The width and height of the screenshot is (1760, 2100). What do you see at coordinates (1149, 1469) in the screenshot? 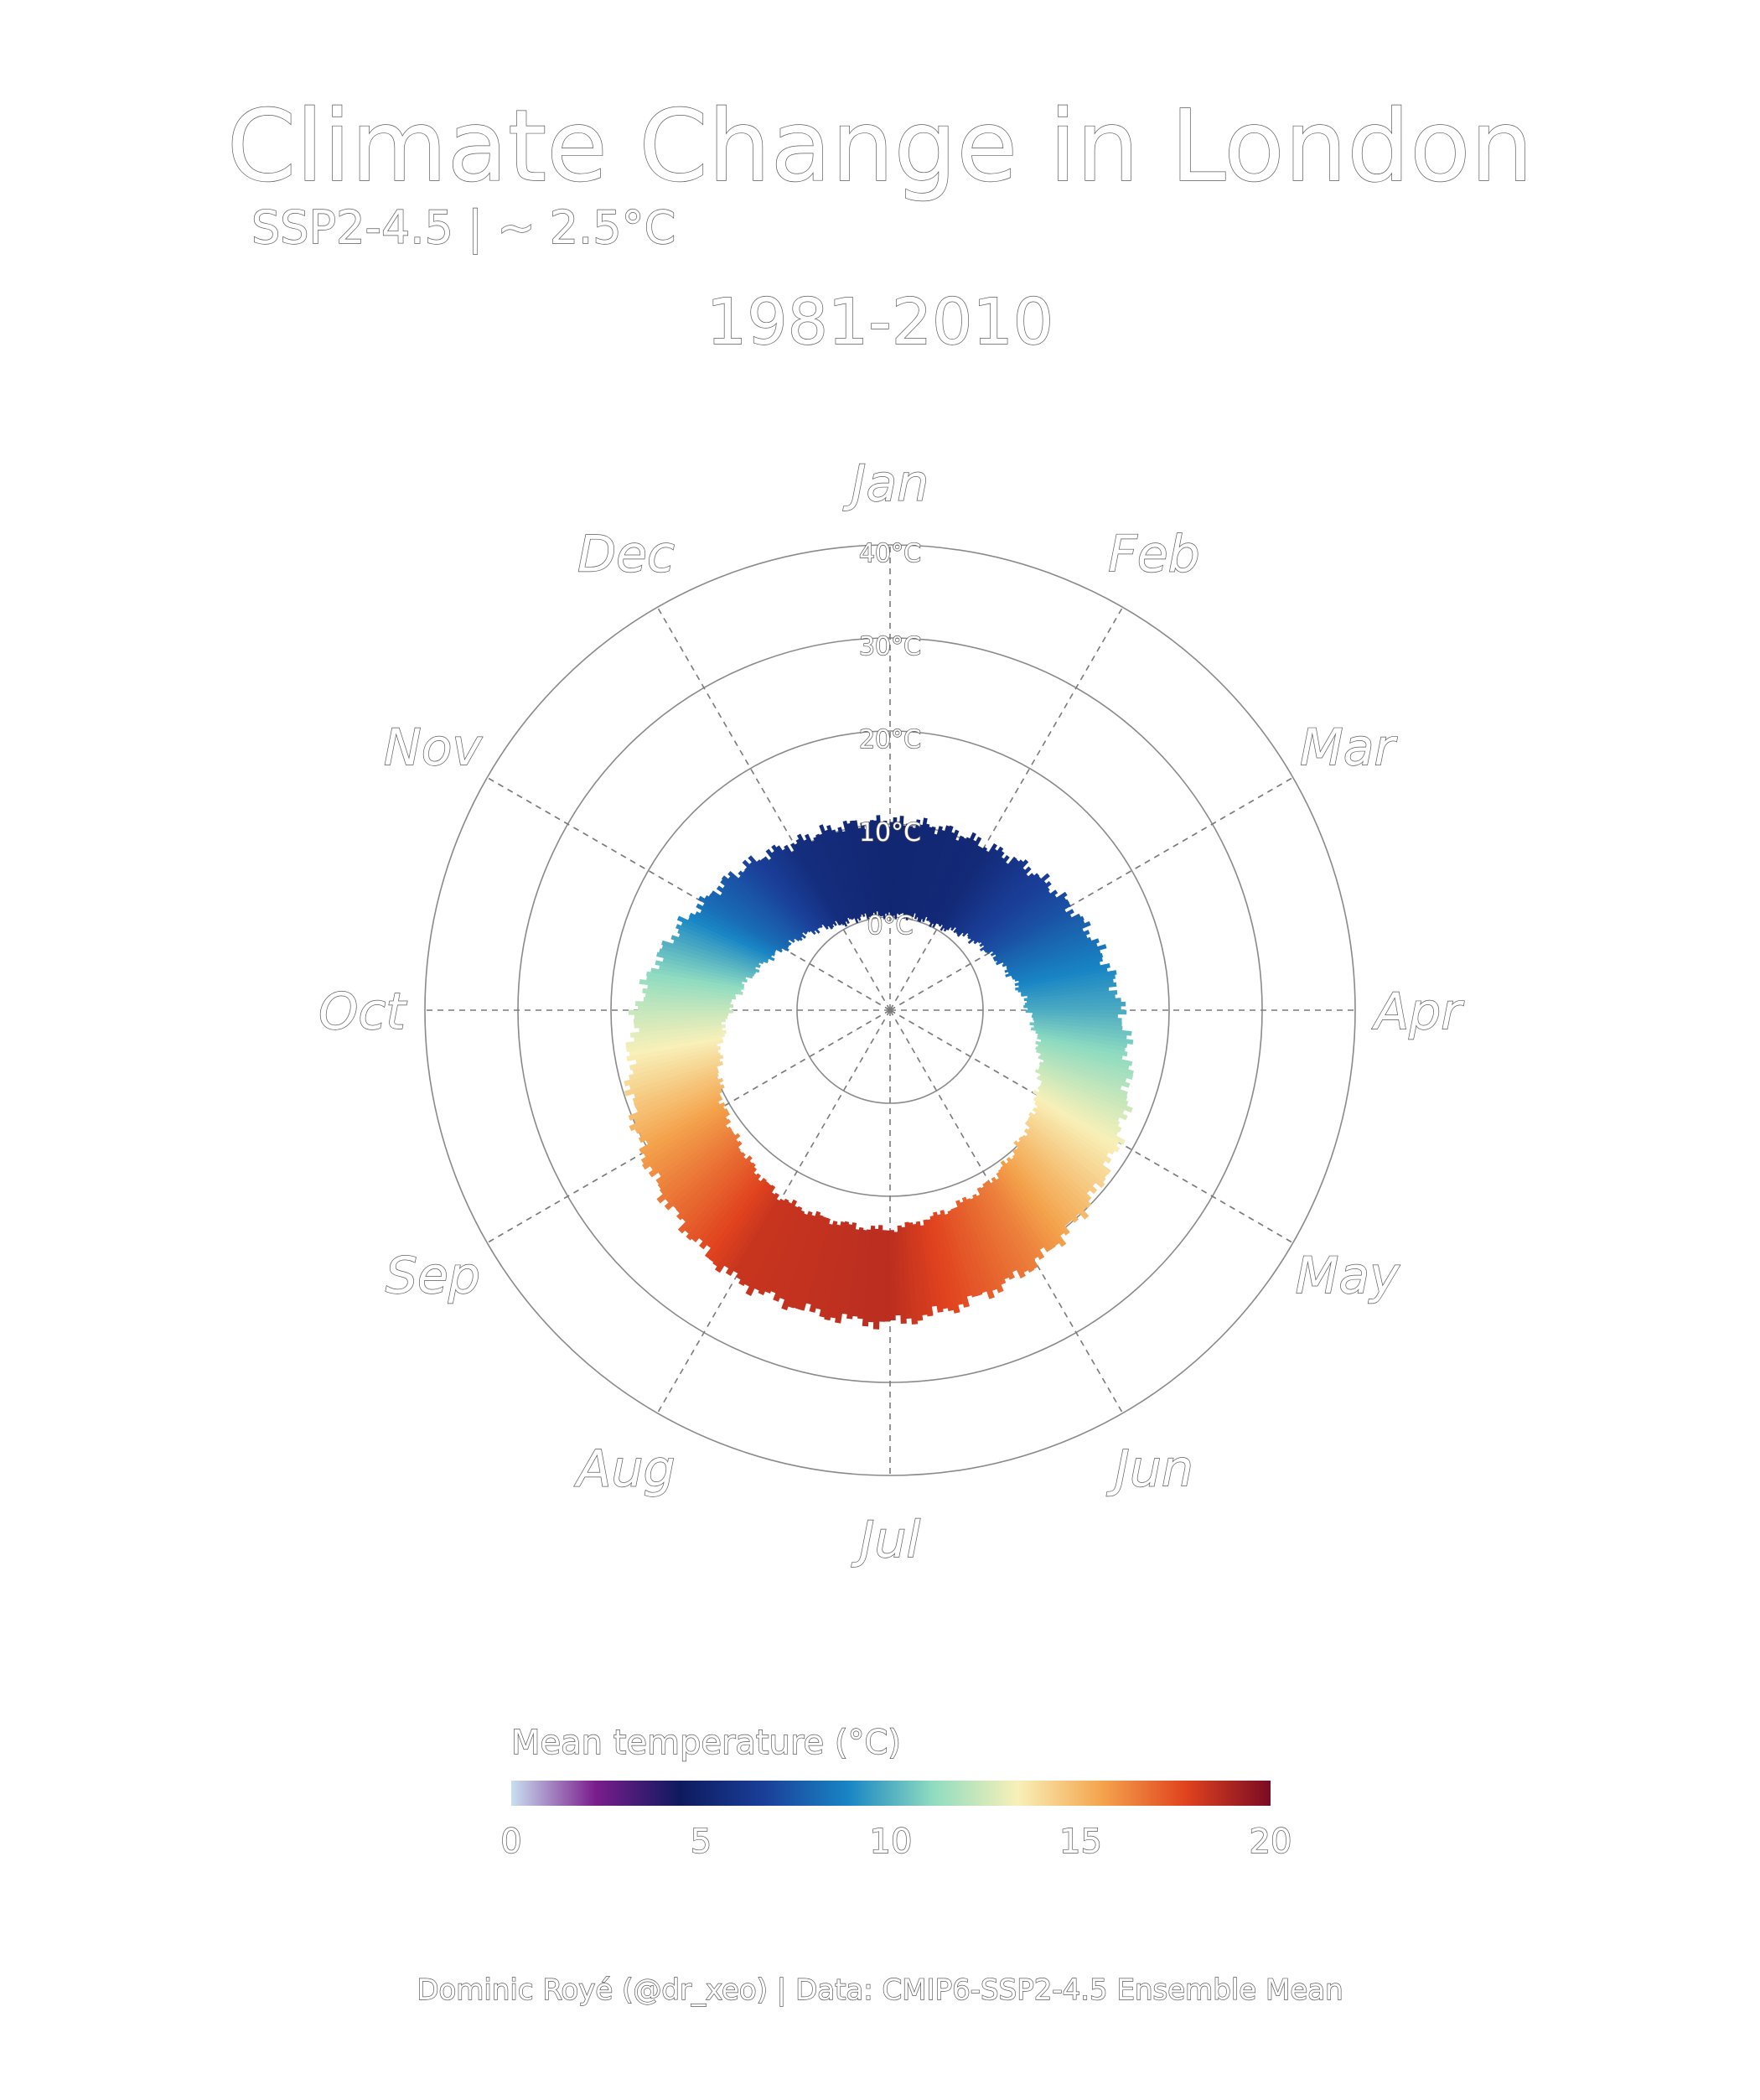
I see `month-label-jun: Jun` at bounding box center [1149, 1469].